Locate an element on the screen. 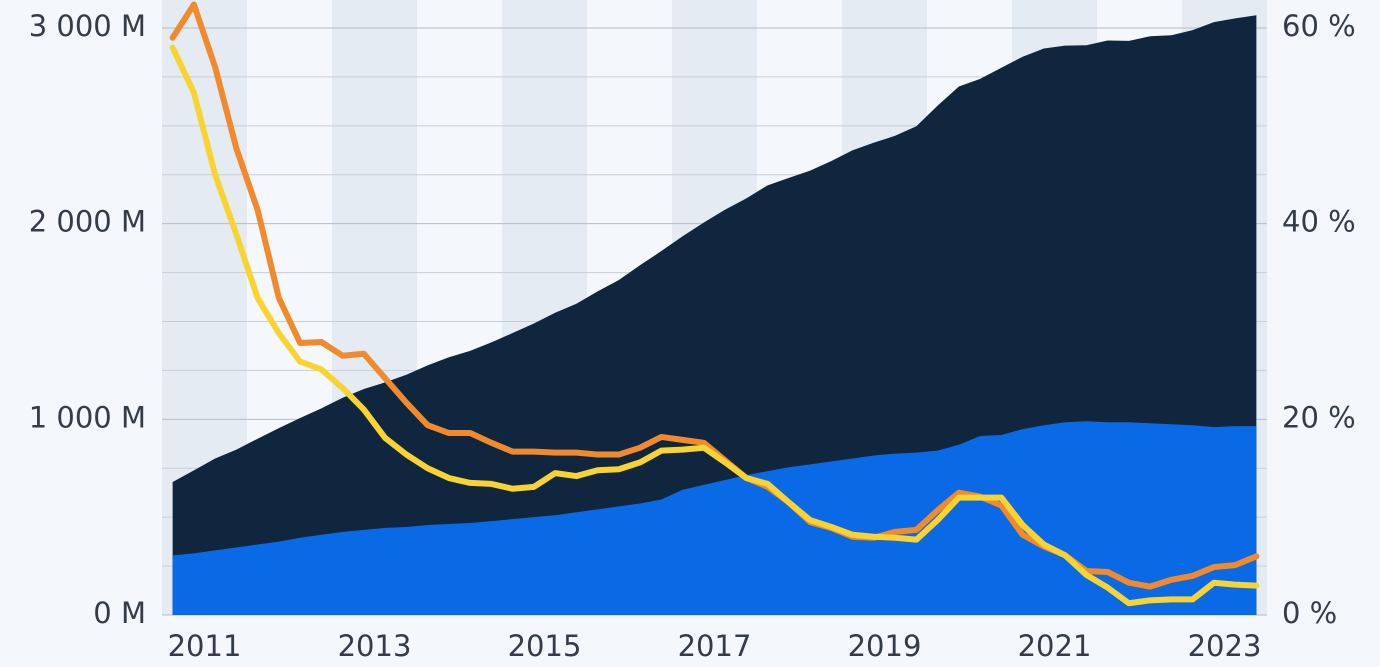  y-tick-label: 2 000 M is located at coordinates (87, 222).